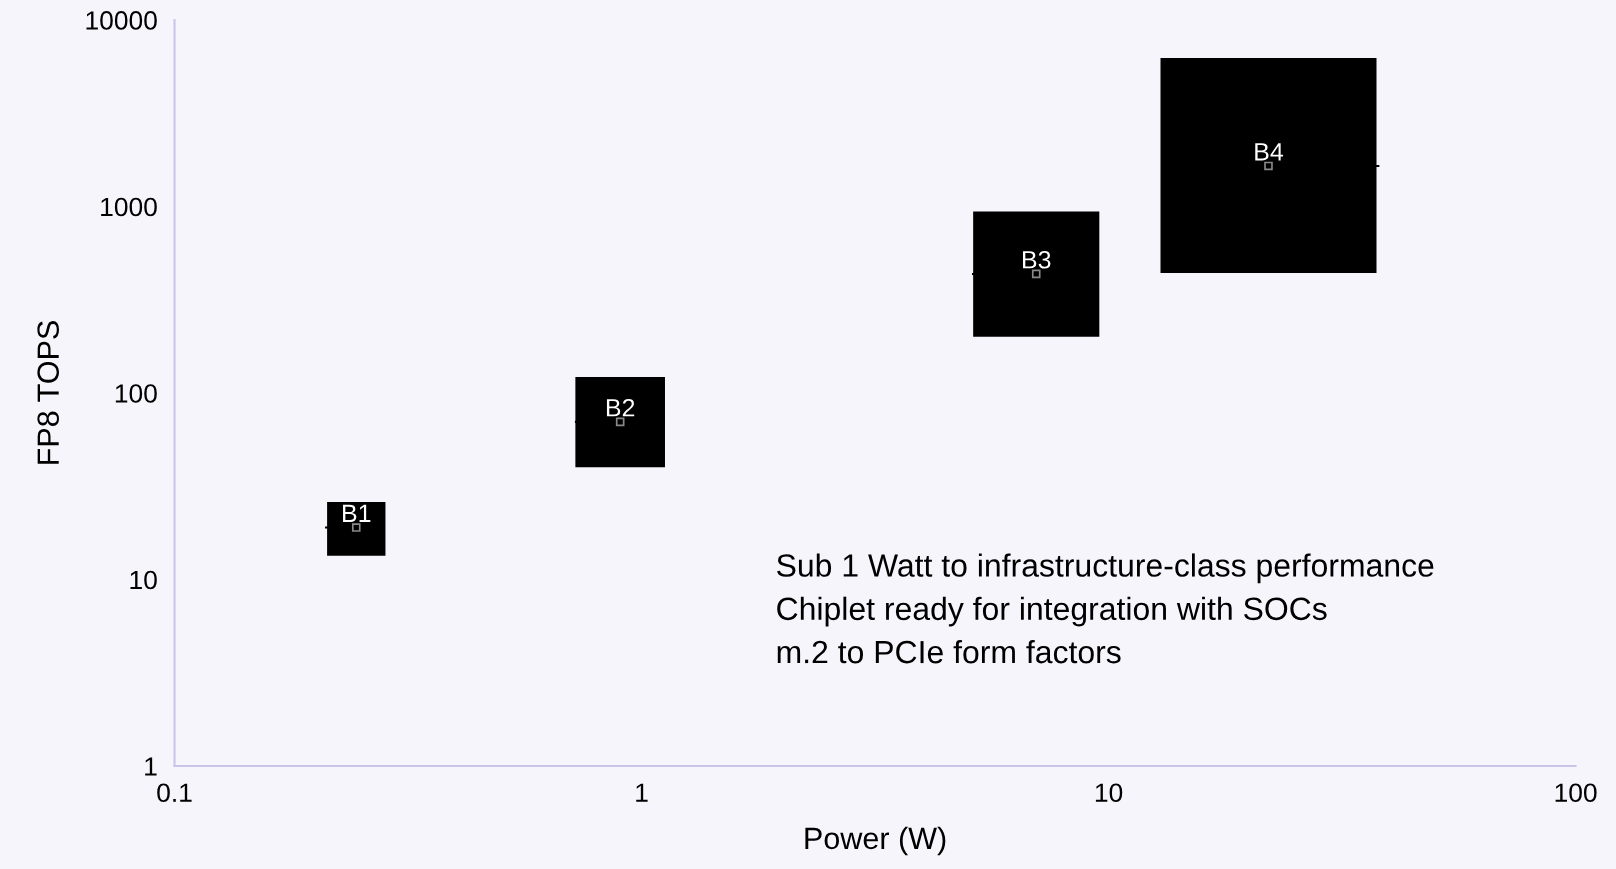 The height and width of the screenshot is (869, 1616). What do you see at coordinates (143, 580) in the screenshot?
I see `y-tick-label: 10` at bounding box center [143, 580].